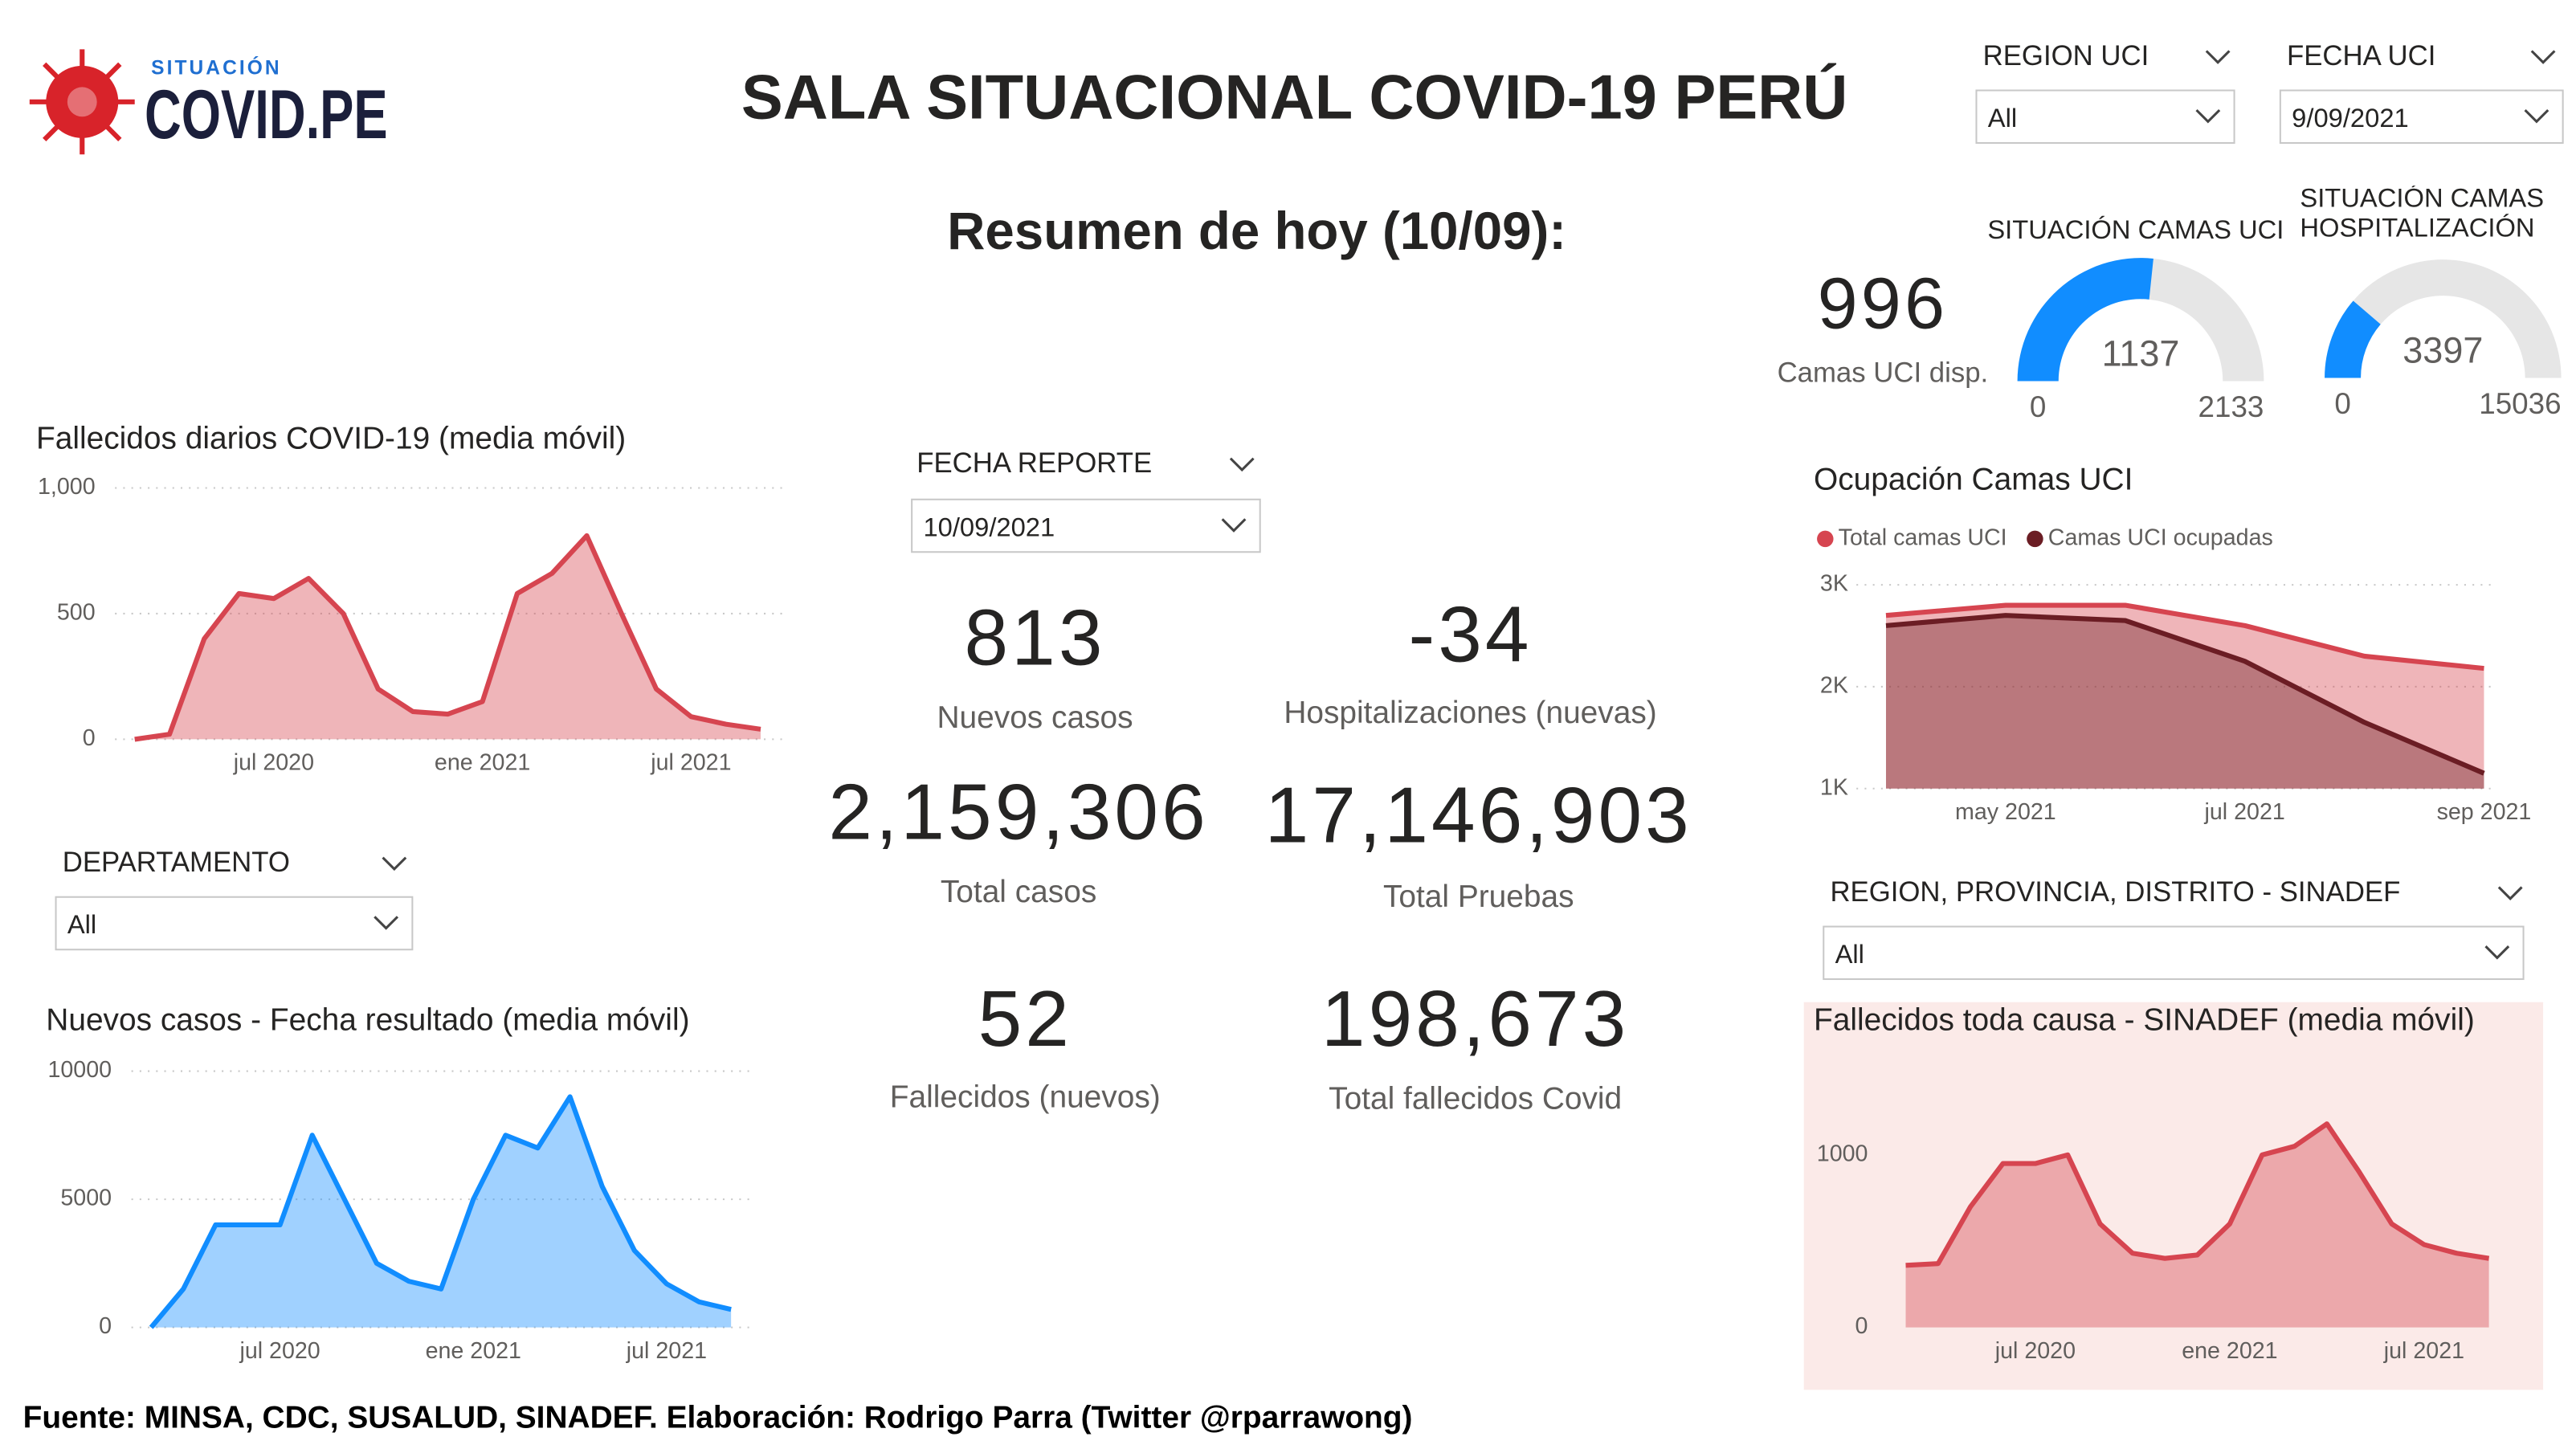  What do you see at coordinates (2115, 893) in the screenshot?
I see `slicer-title: REGION, PROVINCIA, DISTRITO - SINADEF` at bounding box center [2115, 893].